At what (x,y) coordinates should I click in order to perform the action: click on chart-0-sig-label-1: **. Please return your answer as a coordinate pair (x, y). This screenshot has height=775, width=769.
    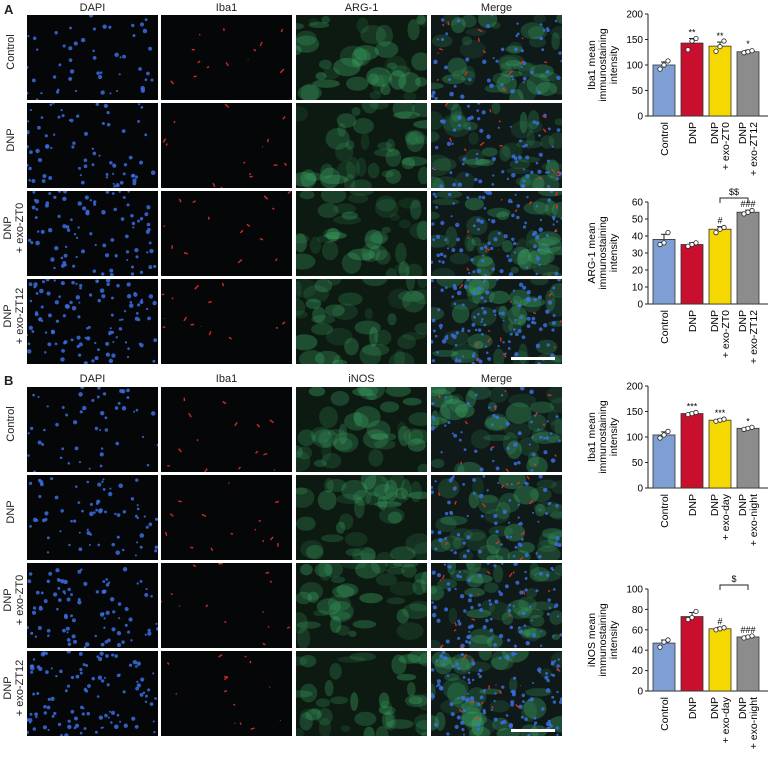
    Looking at the image, I should click on (692, 32).